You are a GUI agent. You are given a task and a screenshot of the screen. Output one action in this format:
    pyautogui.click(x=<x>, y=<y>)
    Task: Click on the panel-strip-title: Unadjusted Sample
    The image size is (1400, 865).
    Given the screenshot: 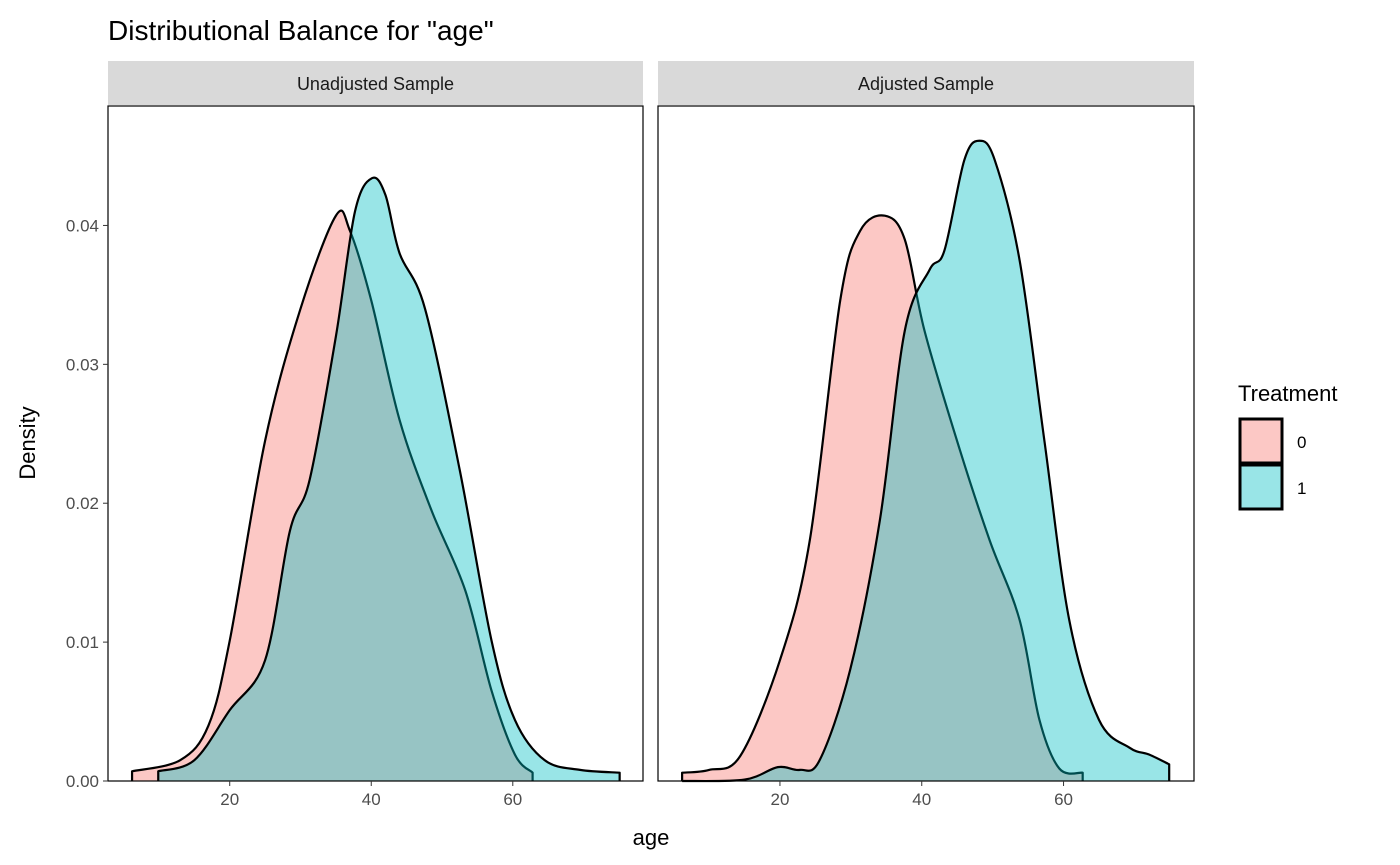 What is the action you would take?
    pyautogui.click(x=375, y=84)
    